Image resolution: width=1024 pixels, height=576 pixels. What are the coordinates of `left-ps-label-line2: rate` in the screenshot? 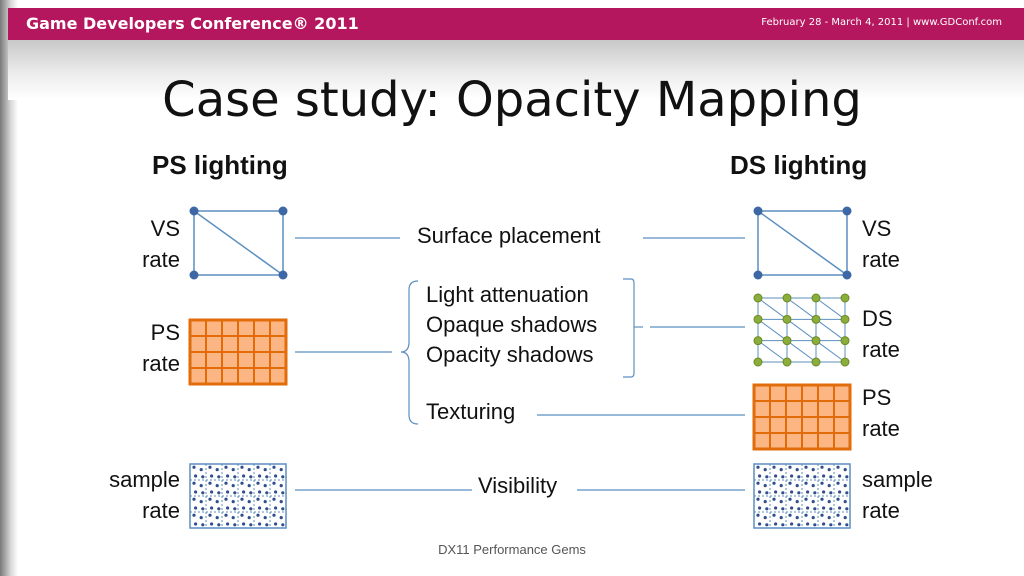 It's located at (161, 363).